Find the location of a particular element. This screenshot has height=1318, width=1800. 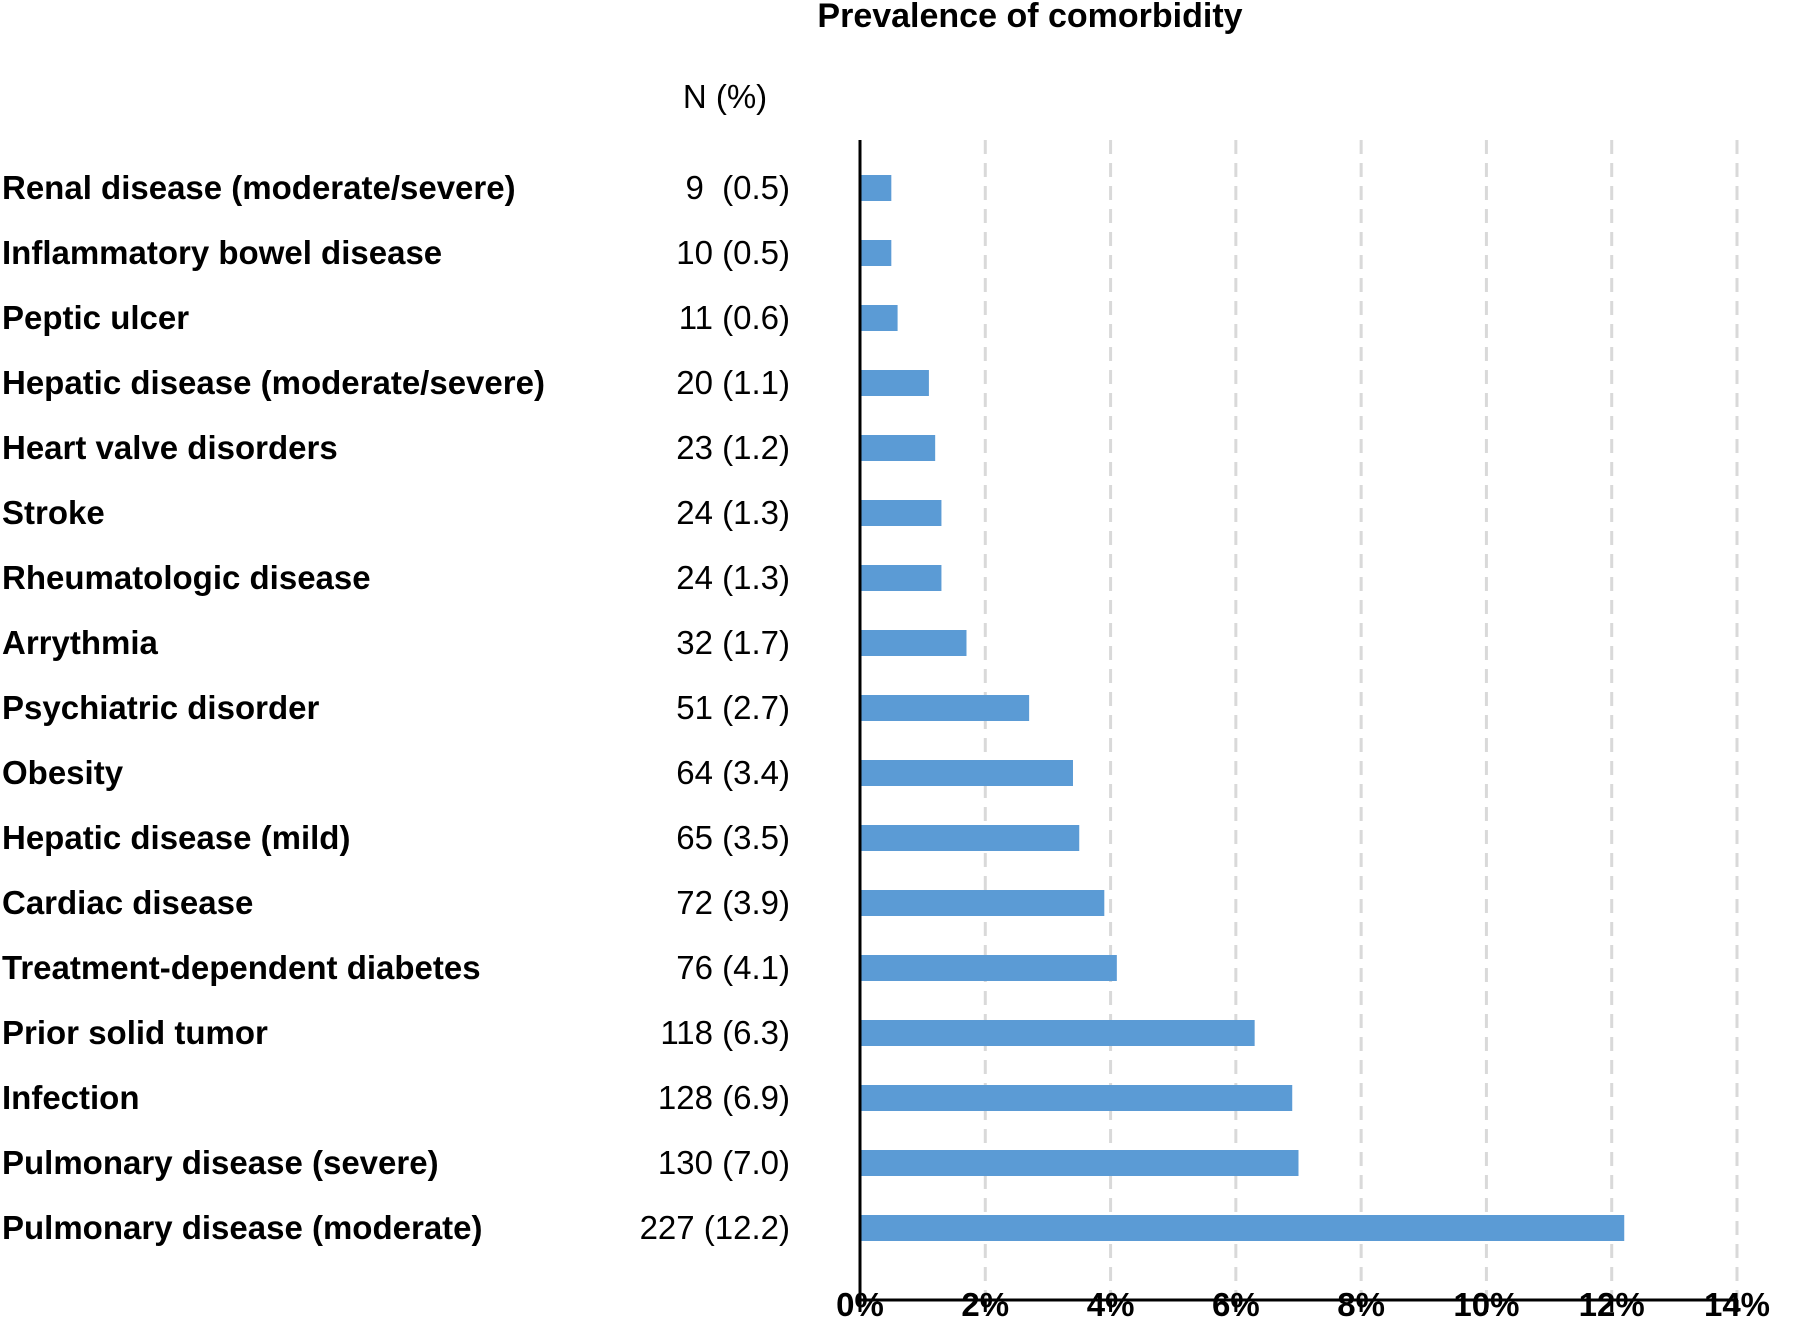

n-percent-label: 128 (6.9) is located at coordinates (724, 1097).